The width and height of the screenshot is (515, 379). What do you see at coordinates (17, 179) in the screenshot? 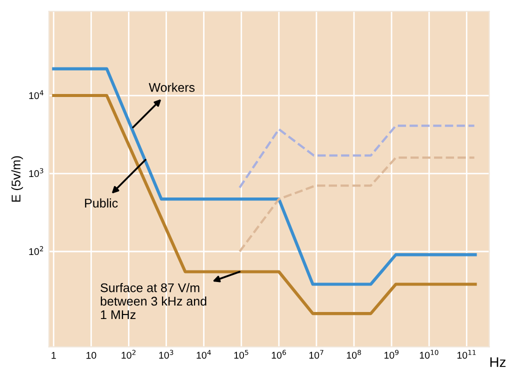
I see `y-axis-title: E (5v/m)` at bounding box center [17, 179].